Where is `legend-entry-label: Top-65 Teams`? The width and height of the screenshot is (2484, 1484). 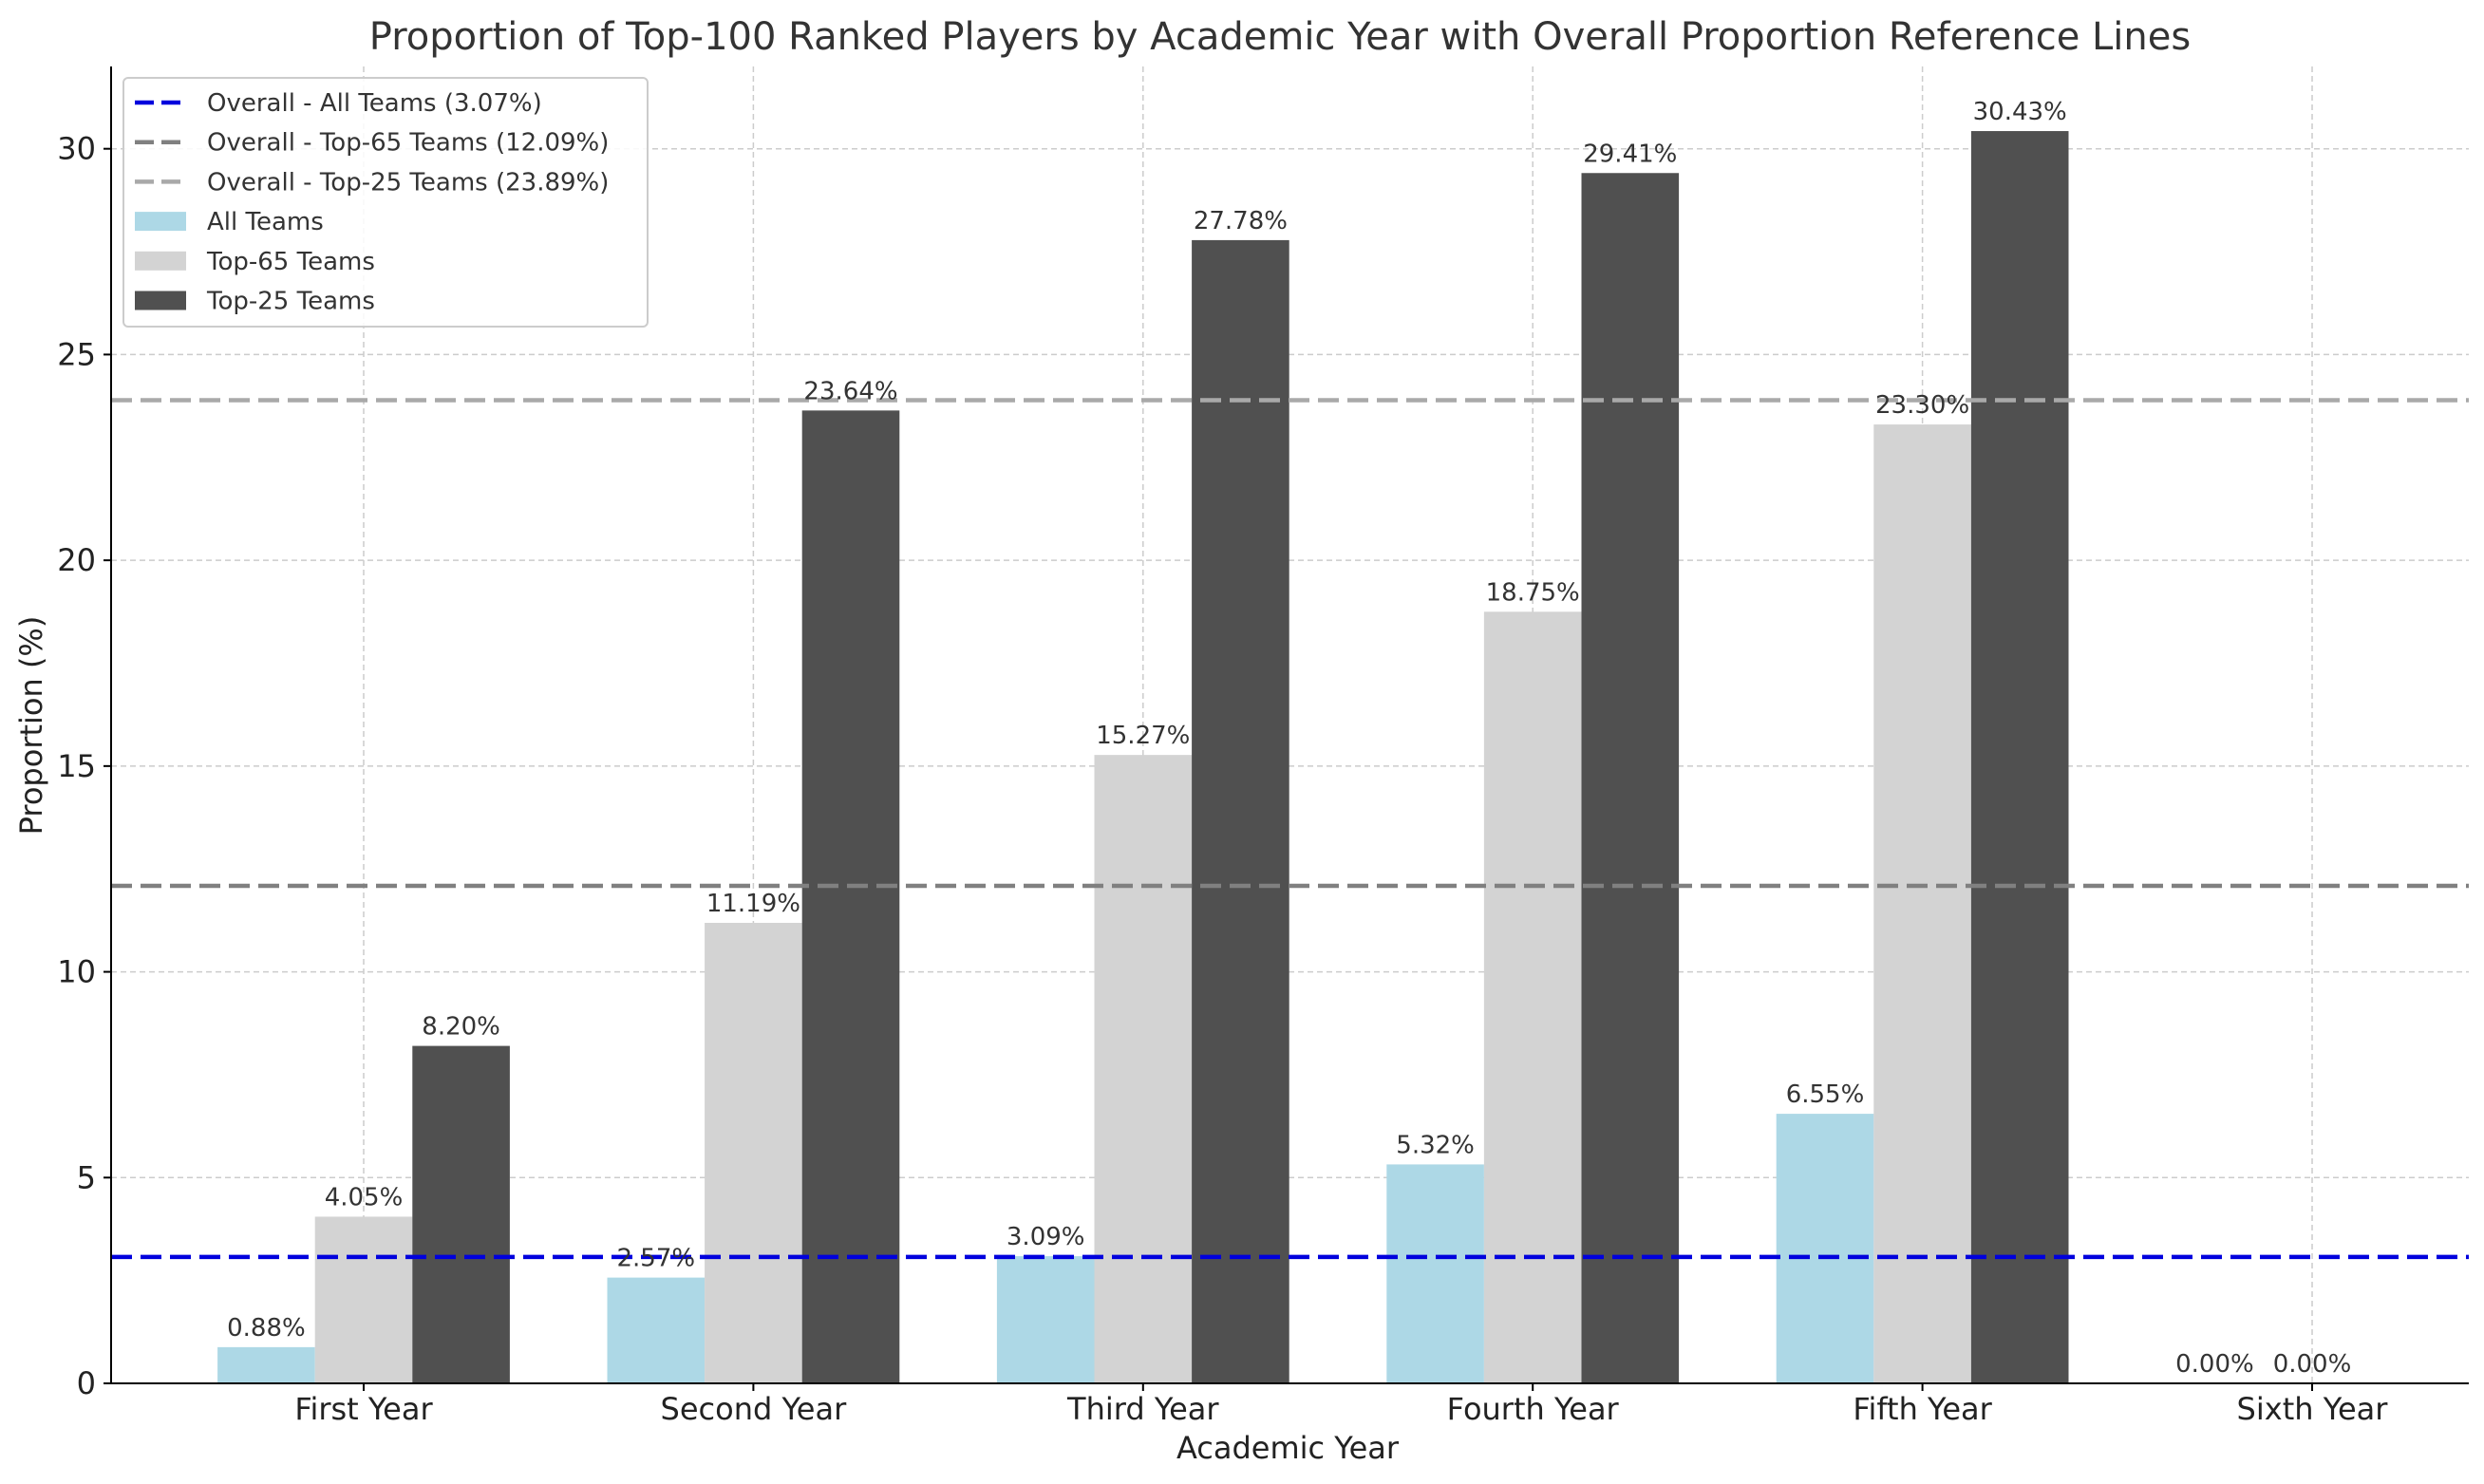
legend-entry-label: Top-65 Teams is located at coordinates (290, 262).